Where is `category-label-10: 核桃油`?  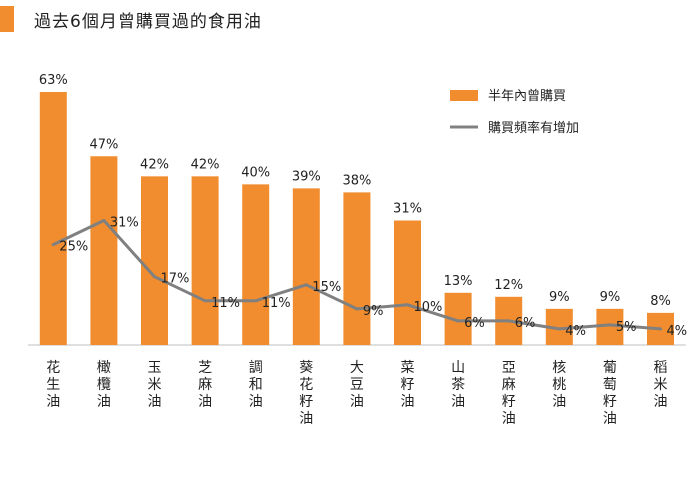
category-label-10: 核桃油 is located at coordinates (559, 385).